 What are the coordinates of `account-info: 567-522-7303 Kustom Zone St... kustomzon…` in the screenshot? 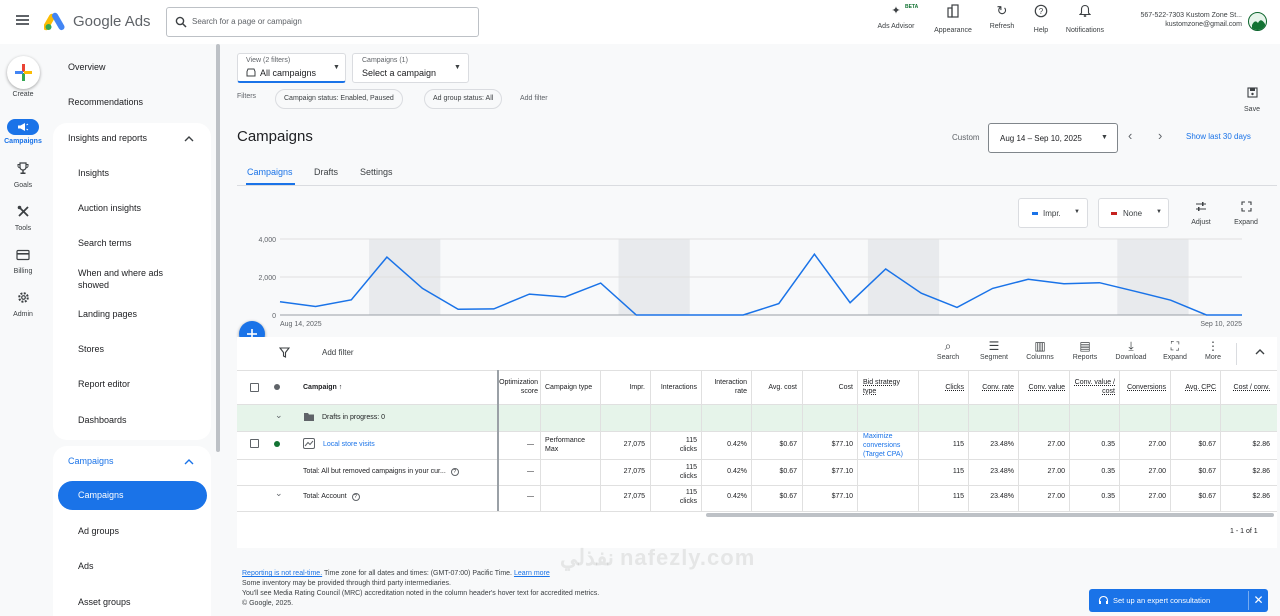 It's located at (1180, 20).